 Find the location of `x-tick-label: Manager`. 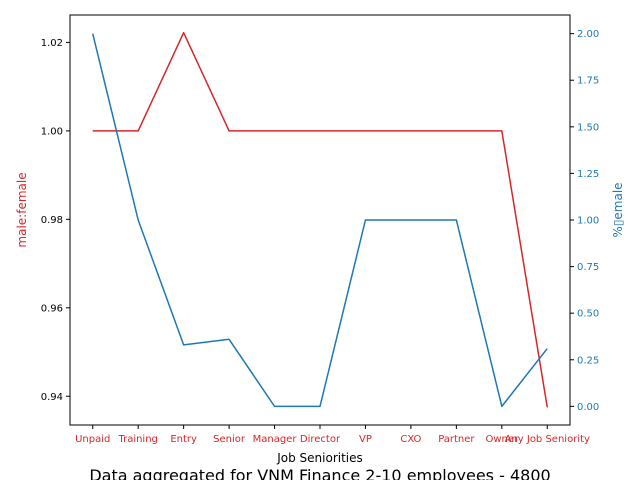

x-tick-label: Manager is located at coordinates (275, 439).